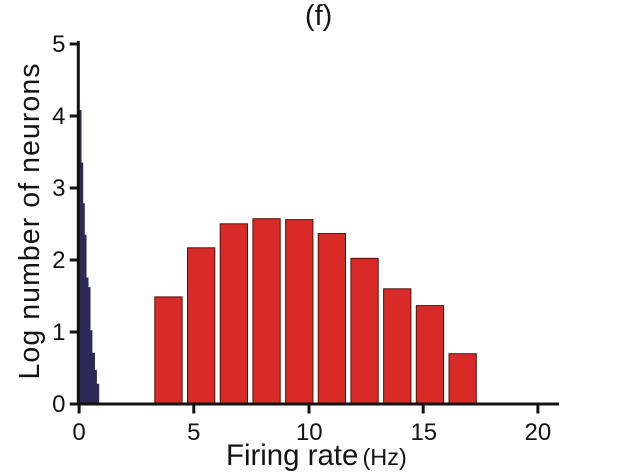  Describe the element at coordinates (58, 188) in the screenshot. I see `svg-text: 3` at that location.